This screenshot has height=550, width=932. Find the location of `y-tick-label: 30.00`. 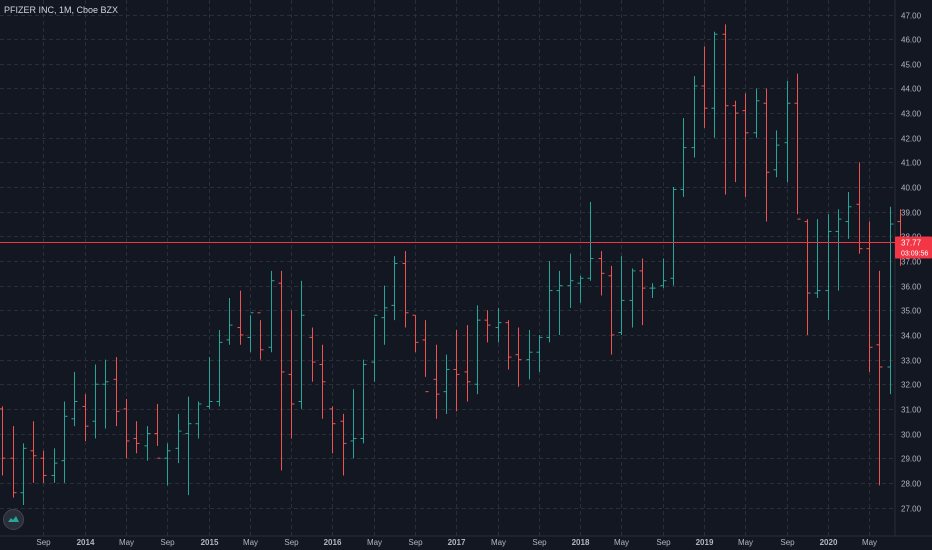

y-tick-label: 30.00 is located at coordinates (911, 435).